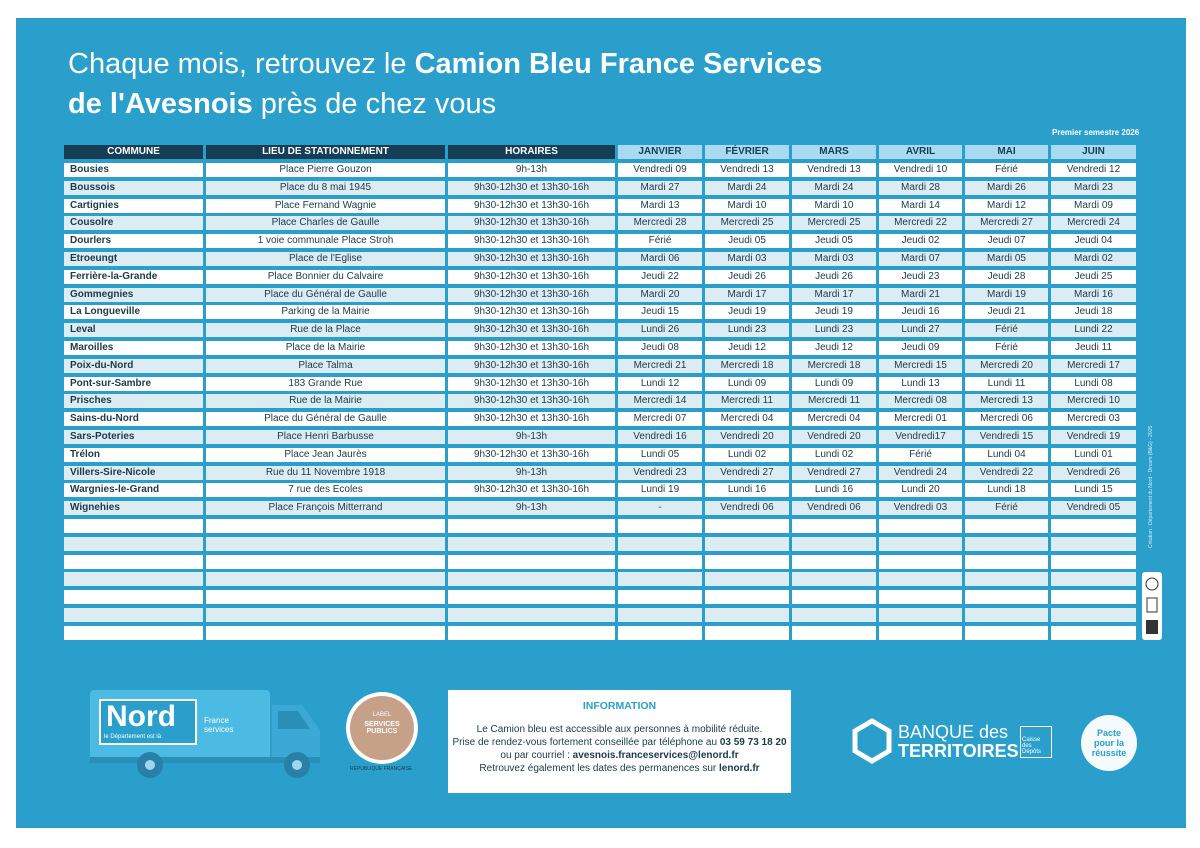 The height and width of the screenshot is (848, 1200). What do you see at coordinates (747, 223) in the screenshot?
I see `table-cell: Mercredi 25` at bounding box center [747, 223].